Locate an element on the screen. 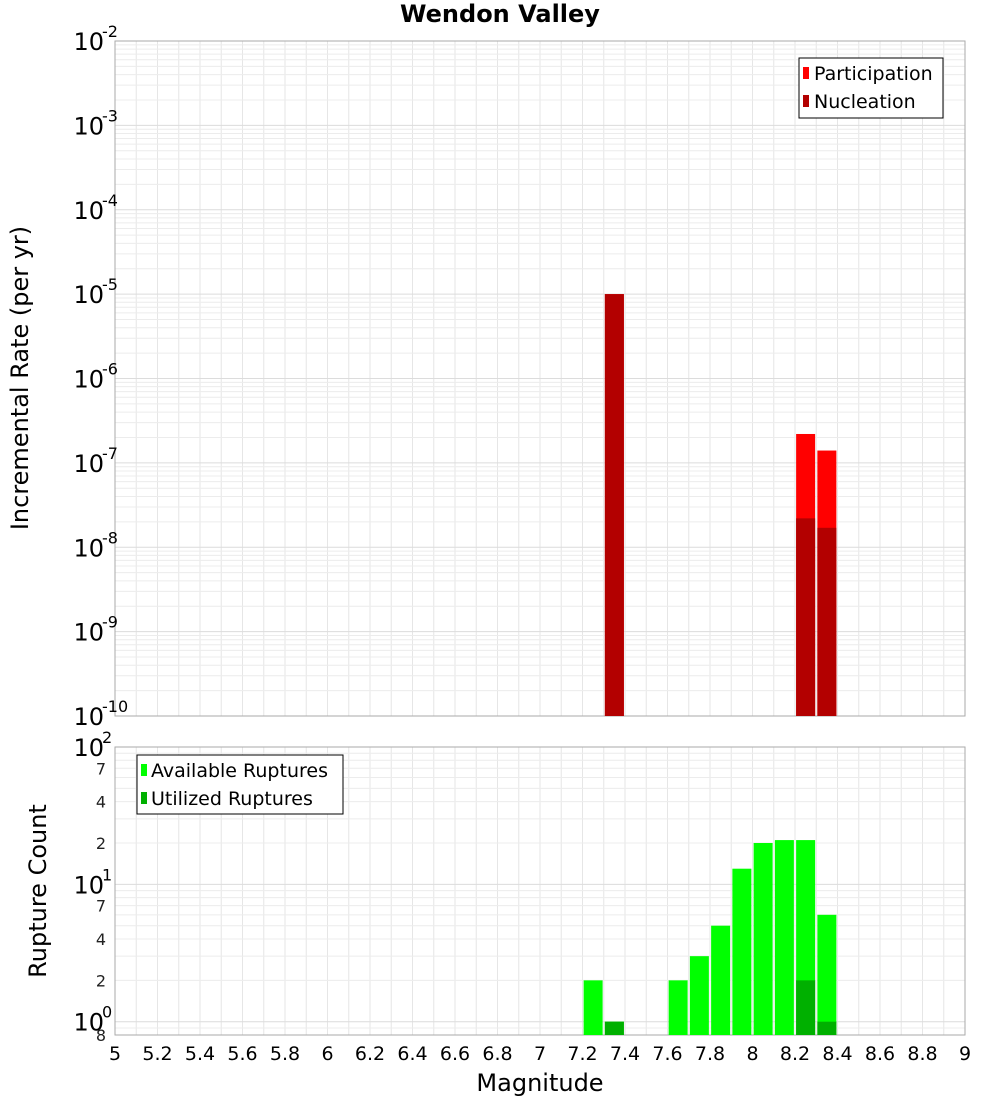 The height and width of the screenshot is (1100, 1000). bar-available-ruptures-8.05 is located at coordinates (763, 939).